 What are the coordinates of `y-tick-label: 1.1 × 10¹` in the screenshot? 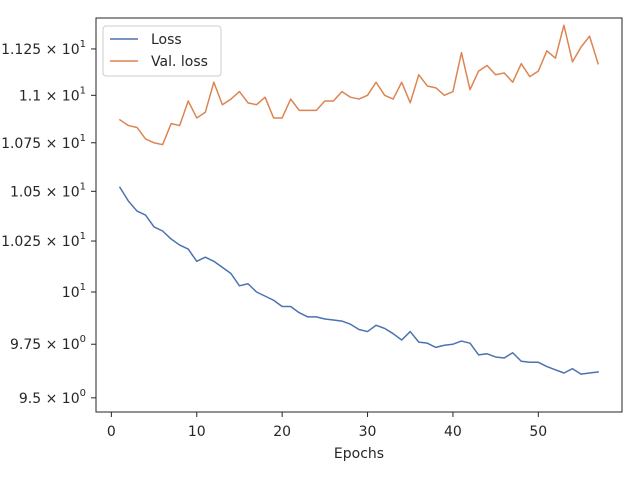 It's located at (52, 94).